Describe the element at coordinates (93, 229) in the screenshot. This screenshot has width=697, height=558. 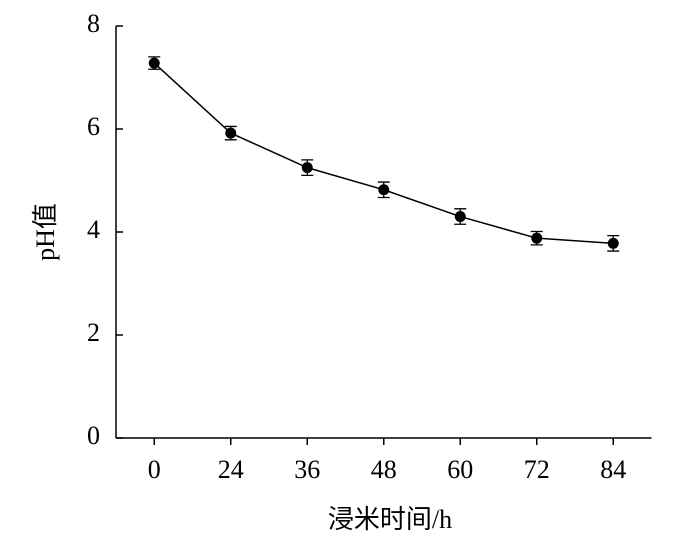
I see `y-tick-label: 4` at that location.